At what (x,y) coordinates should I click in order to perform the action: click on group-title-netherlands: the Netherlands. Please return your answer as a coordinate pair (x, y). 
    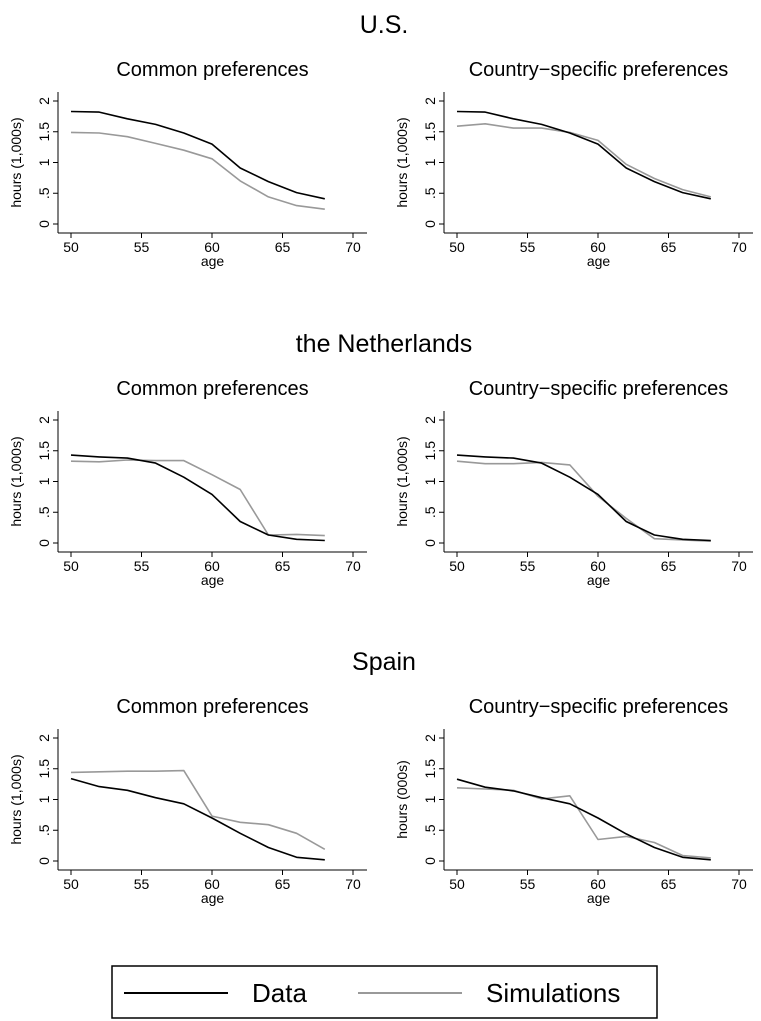
    Looking at the image, I should click on (384, 344).